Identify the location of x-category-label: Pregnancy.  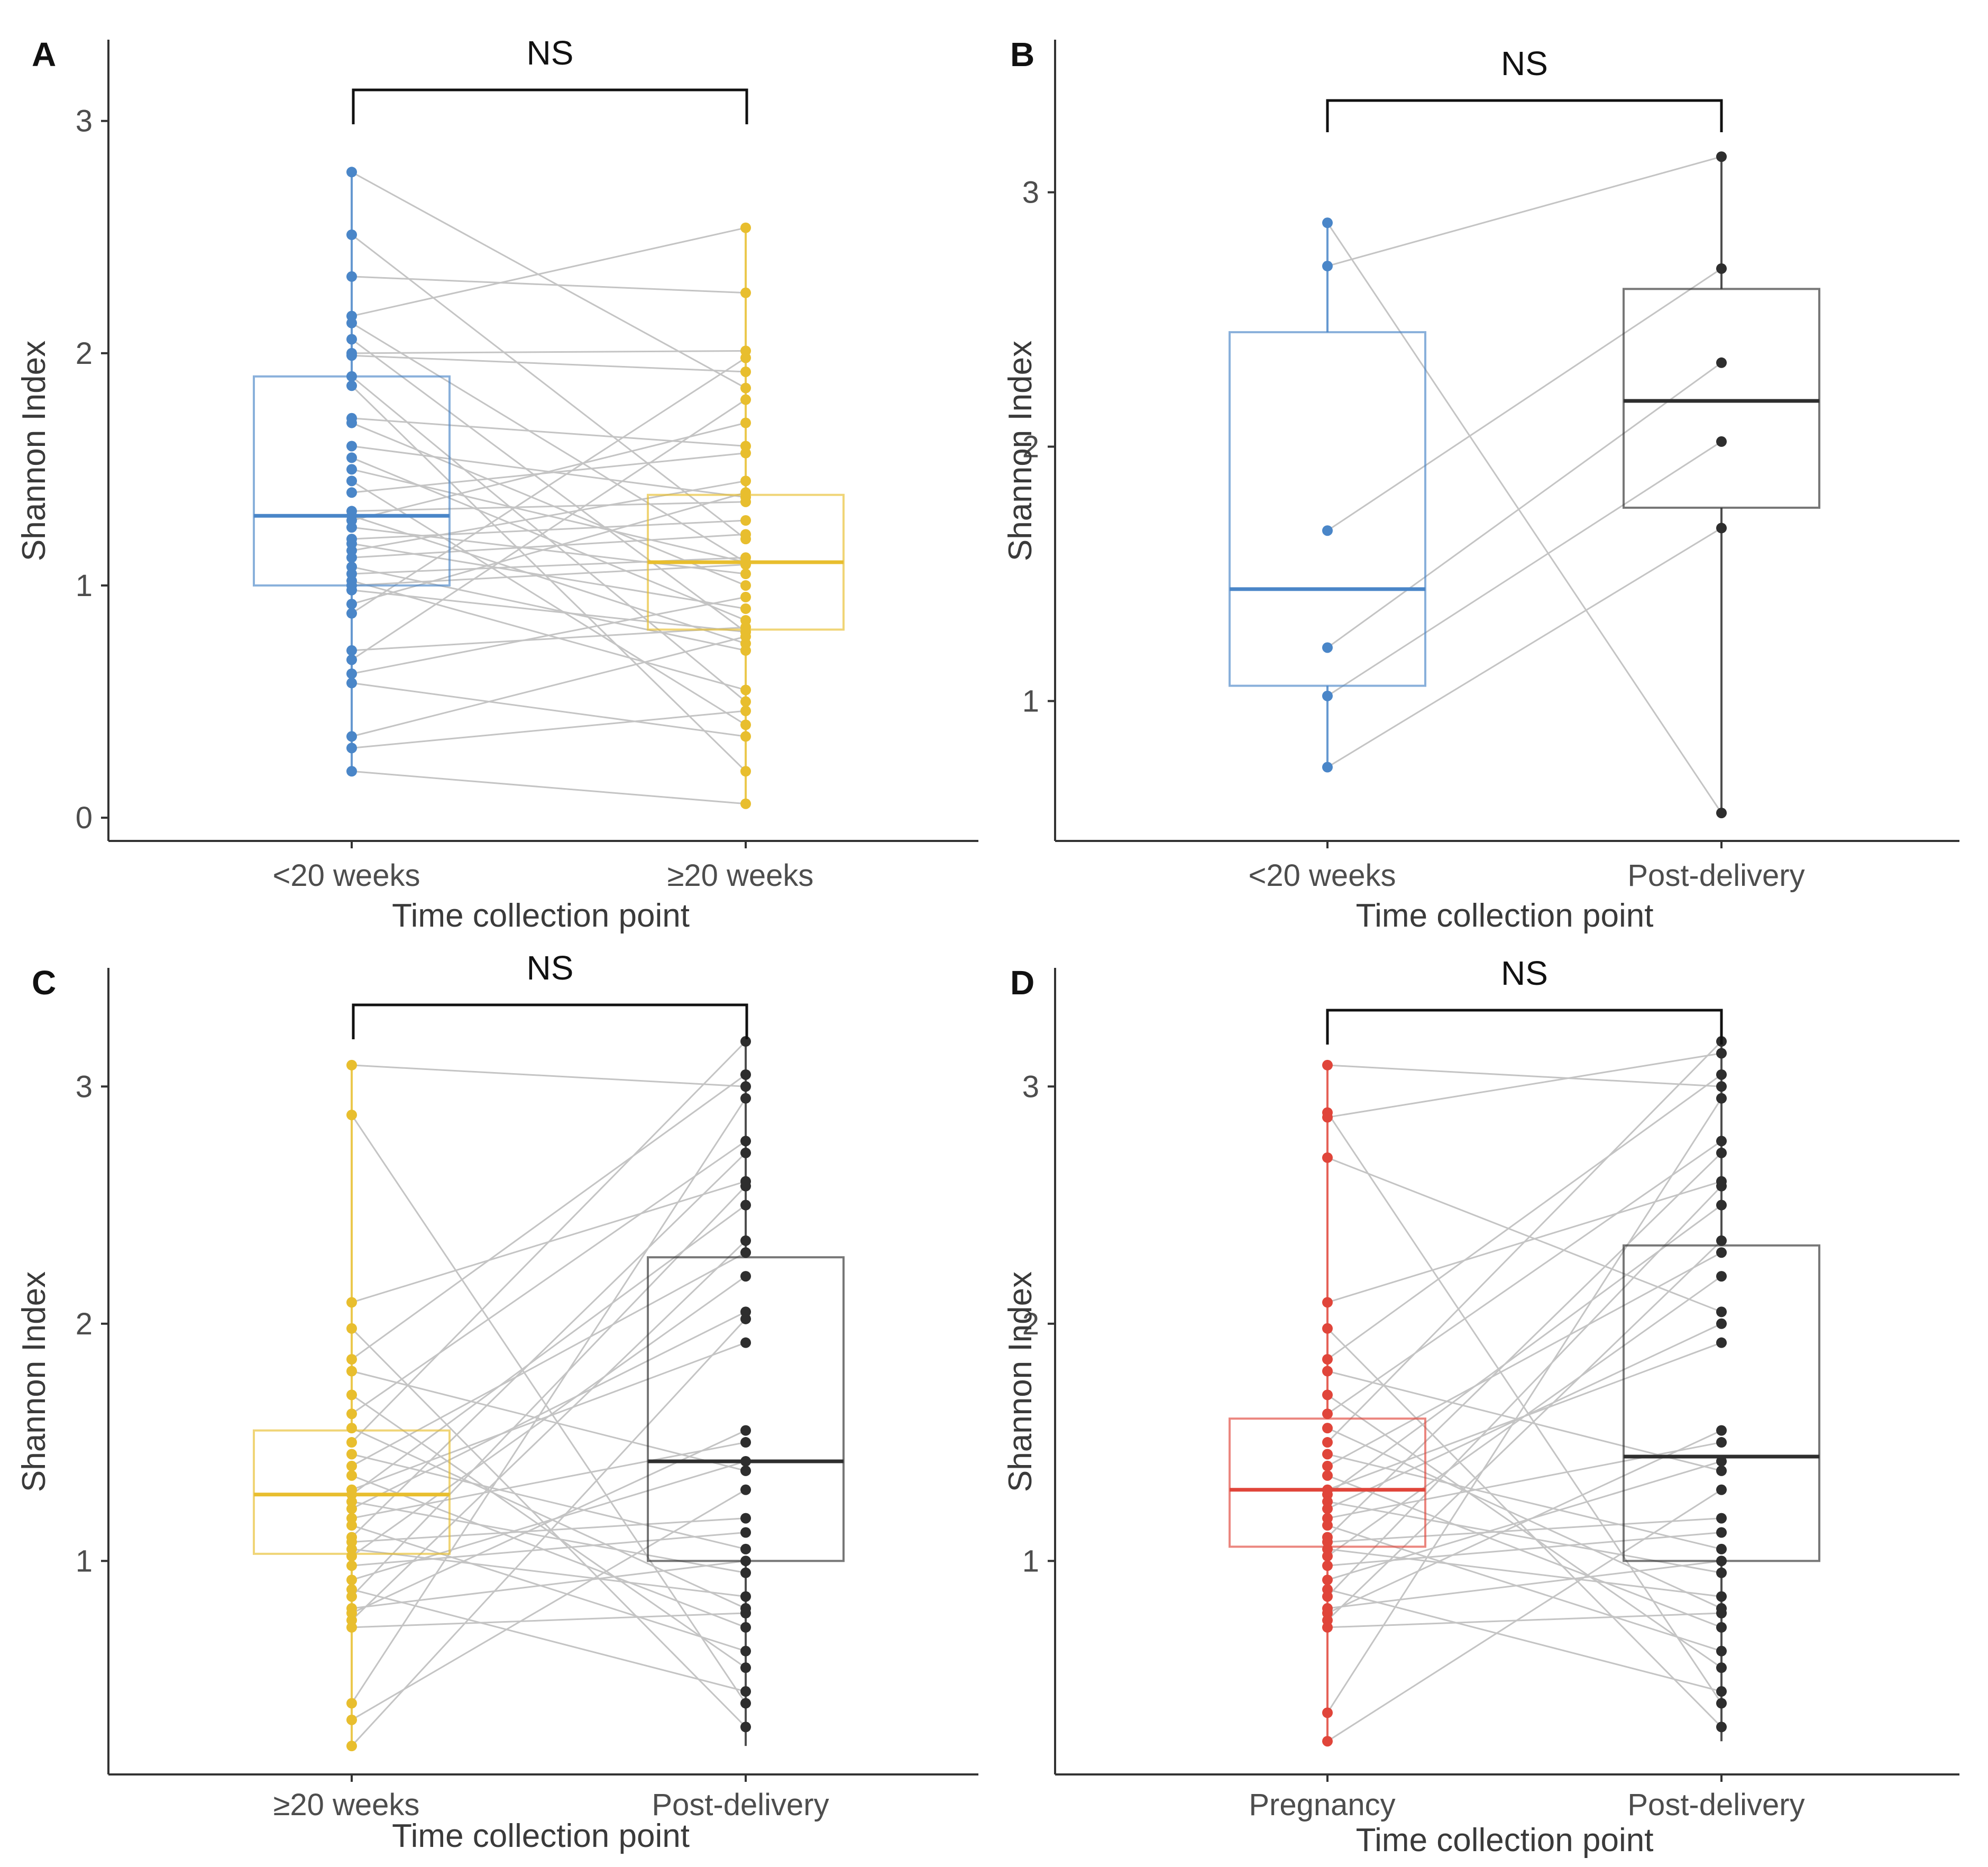
(1322, 1805).